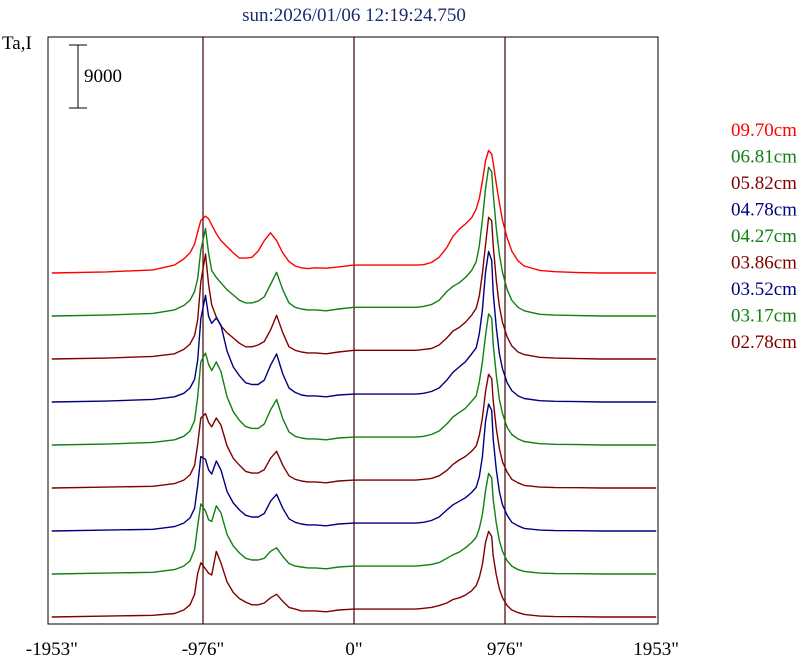 This screenshot has width=807, height=662. Describe the element at coordinates (764, 316) in the screenshot. I see `legend-entry: 03.17cm` at that location.